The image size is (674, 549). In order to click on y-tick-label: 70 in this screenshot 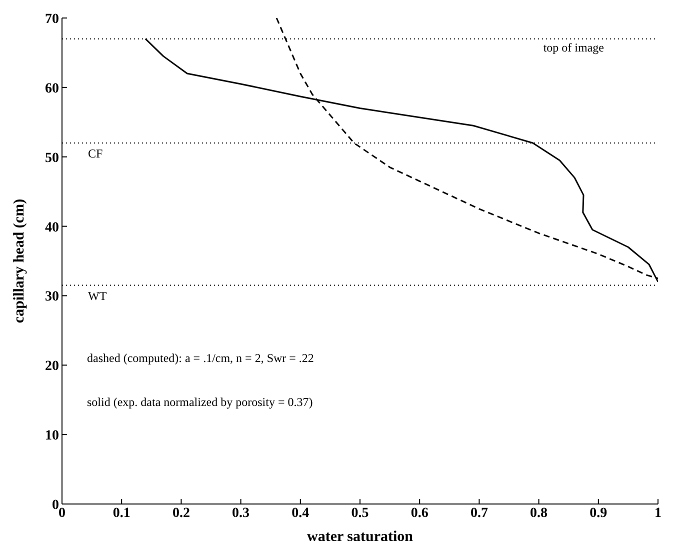, I will do `click(52, 19)`.